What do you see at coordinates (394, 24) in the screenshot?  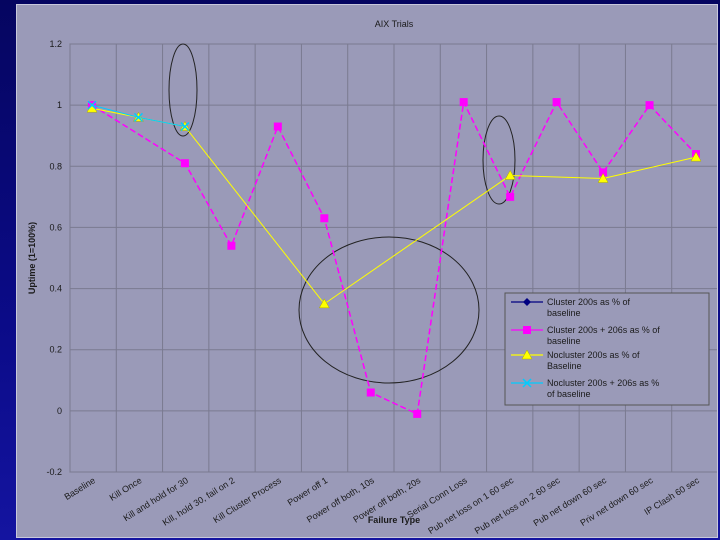 I see `chart-title: AIX Trials` at bounding box center [394, 24].